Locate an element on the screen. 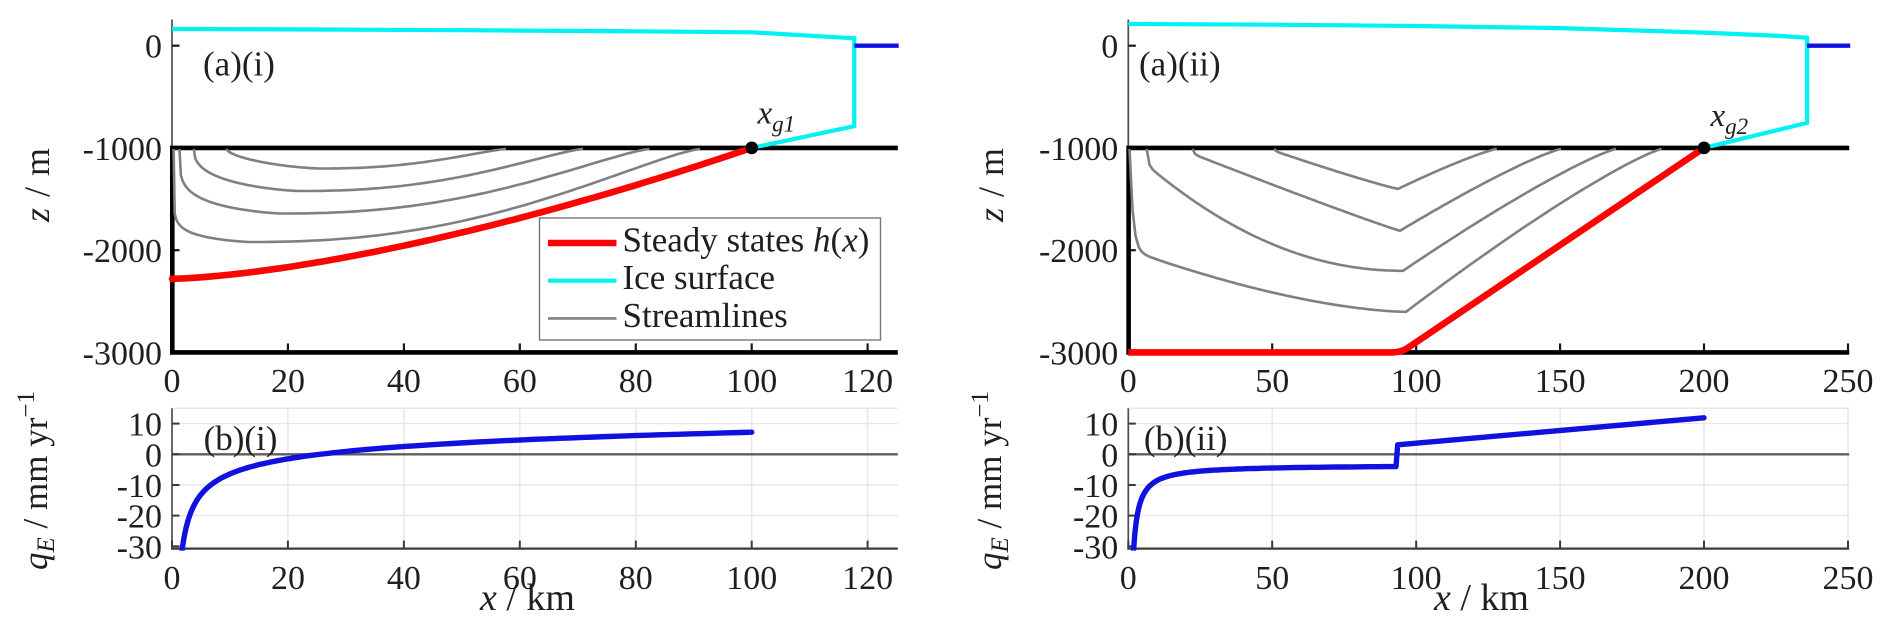 This screenshot has height=635, width=1892. svg-text: (a)(i) is located at coordinates (239, 64).